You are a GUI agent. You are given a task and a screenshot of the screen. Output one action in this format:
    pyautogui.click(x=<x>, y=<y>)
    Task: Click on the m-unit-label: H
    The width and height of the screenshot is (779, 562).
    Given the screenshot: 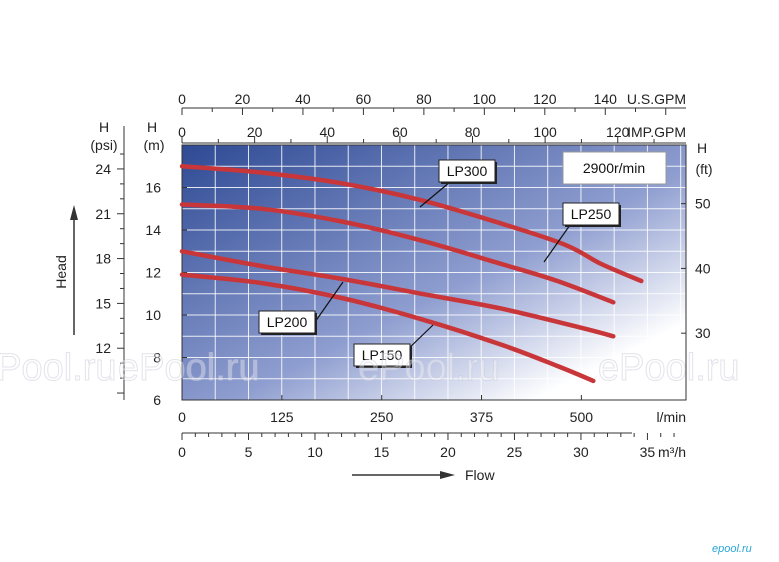 What is the action you would take?
    pyautogui.click(x=152, y=127)
    